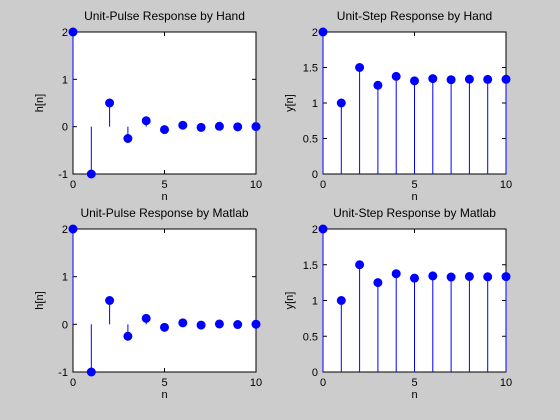 This screenshot has height=420, width=560. What do you see at coordinates (164, 16) in the screenshot?
I see `subplot-title: Unit-Pulse Response by Hand` at bounding box center [164, 16].